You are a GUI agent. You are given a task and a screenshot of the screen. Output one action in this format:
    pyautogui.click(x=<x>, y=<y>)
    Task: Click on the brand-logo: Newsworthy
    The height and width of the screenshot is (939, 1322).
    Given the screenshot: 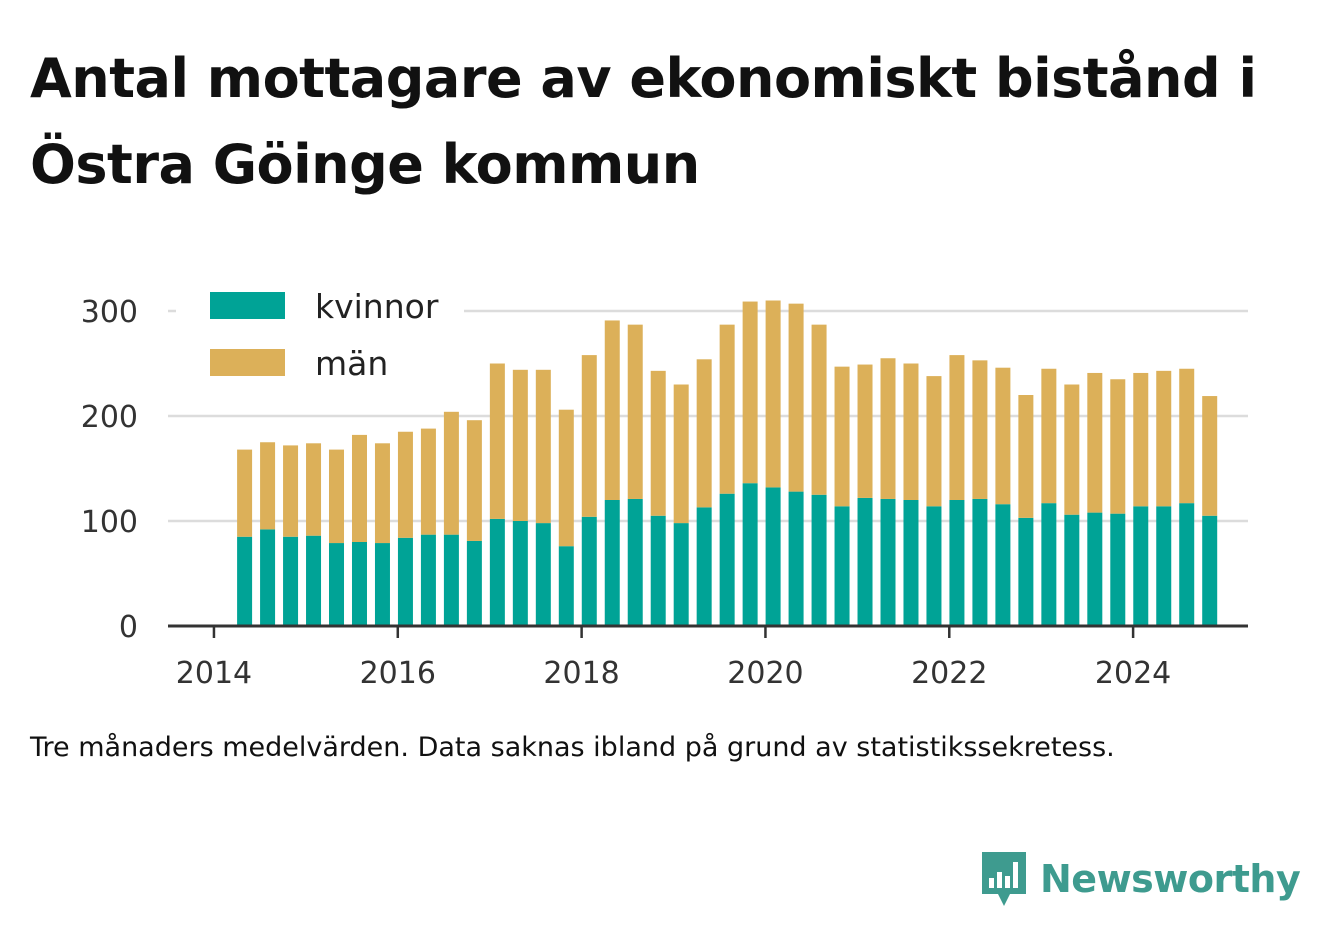 What is the action you would take?
    pyautogui.click(x=1140, y=879)
    